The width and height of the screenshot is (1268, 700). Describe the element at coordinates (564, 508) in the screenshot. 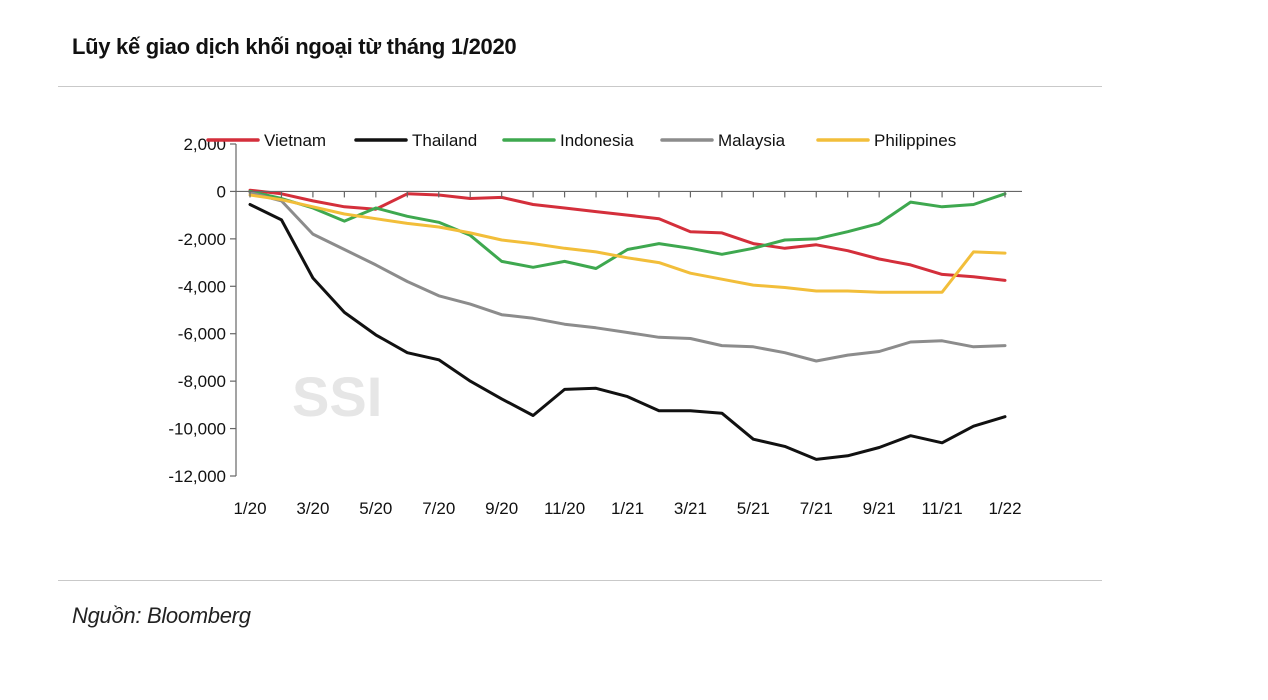

I see `x-tick-label: 11/20` at that location.